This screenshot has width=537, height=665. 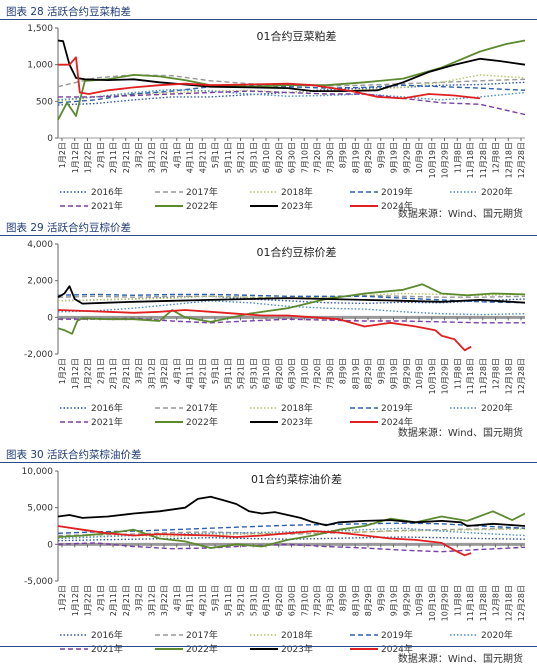 What do you see at coordinates (40, 66) in the screenshot?
I see `y-tick-label: 1,000` at bounding box center [40, 66].